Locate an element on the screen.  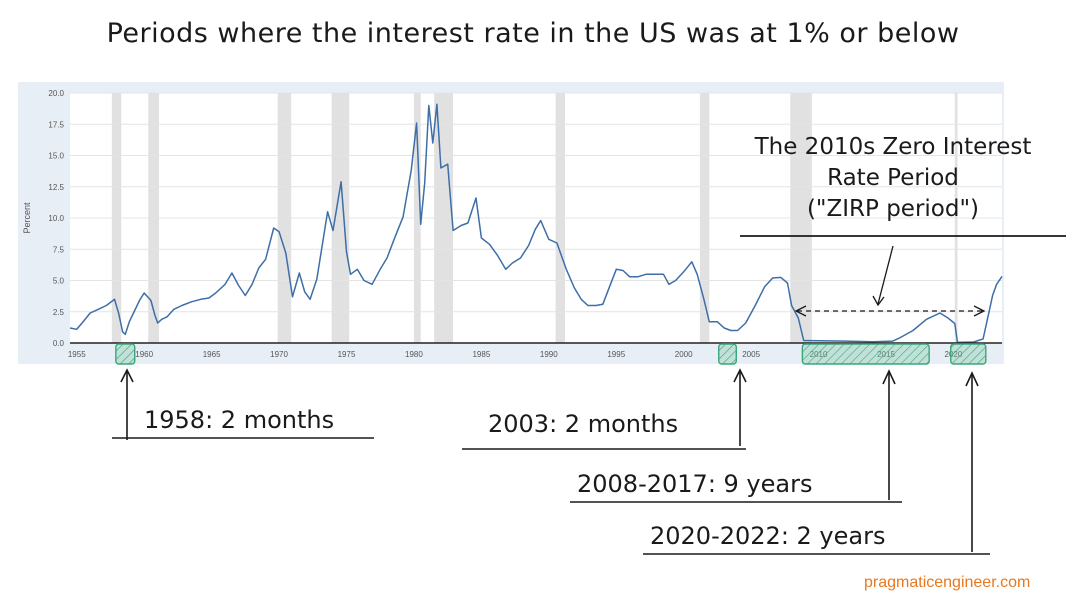
x-tick-label: 1990 is located at coordinates (549, 354).